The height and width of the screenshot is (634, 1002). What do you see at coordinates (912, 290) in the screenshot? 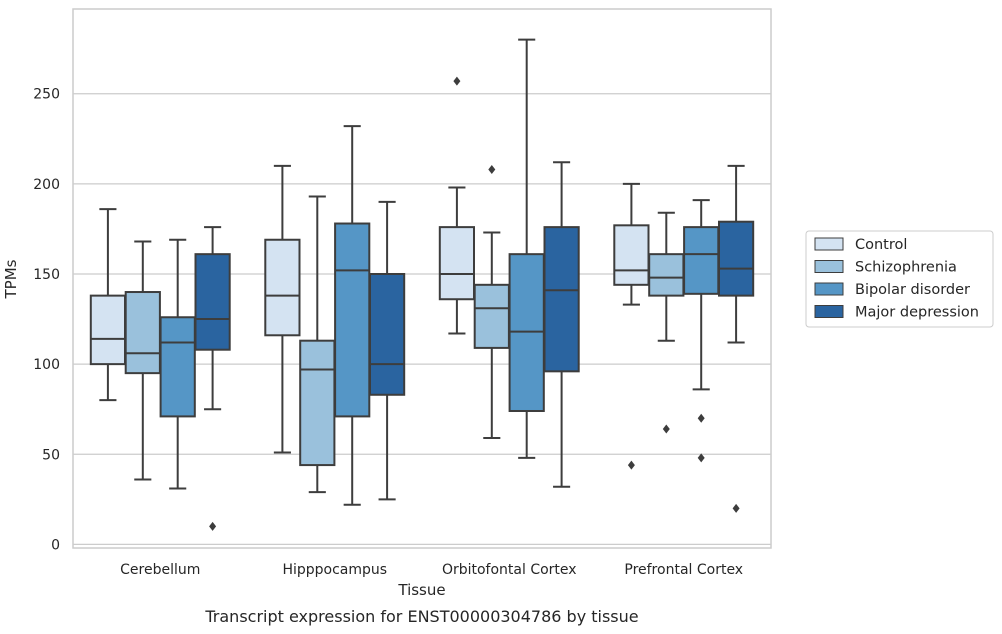
I see `legend-label: Bipolar disorder` at bounding box center [912, 290].